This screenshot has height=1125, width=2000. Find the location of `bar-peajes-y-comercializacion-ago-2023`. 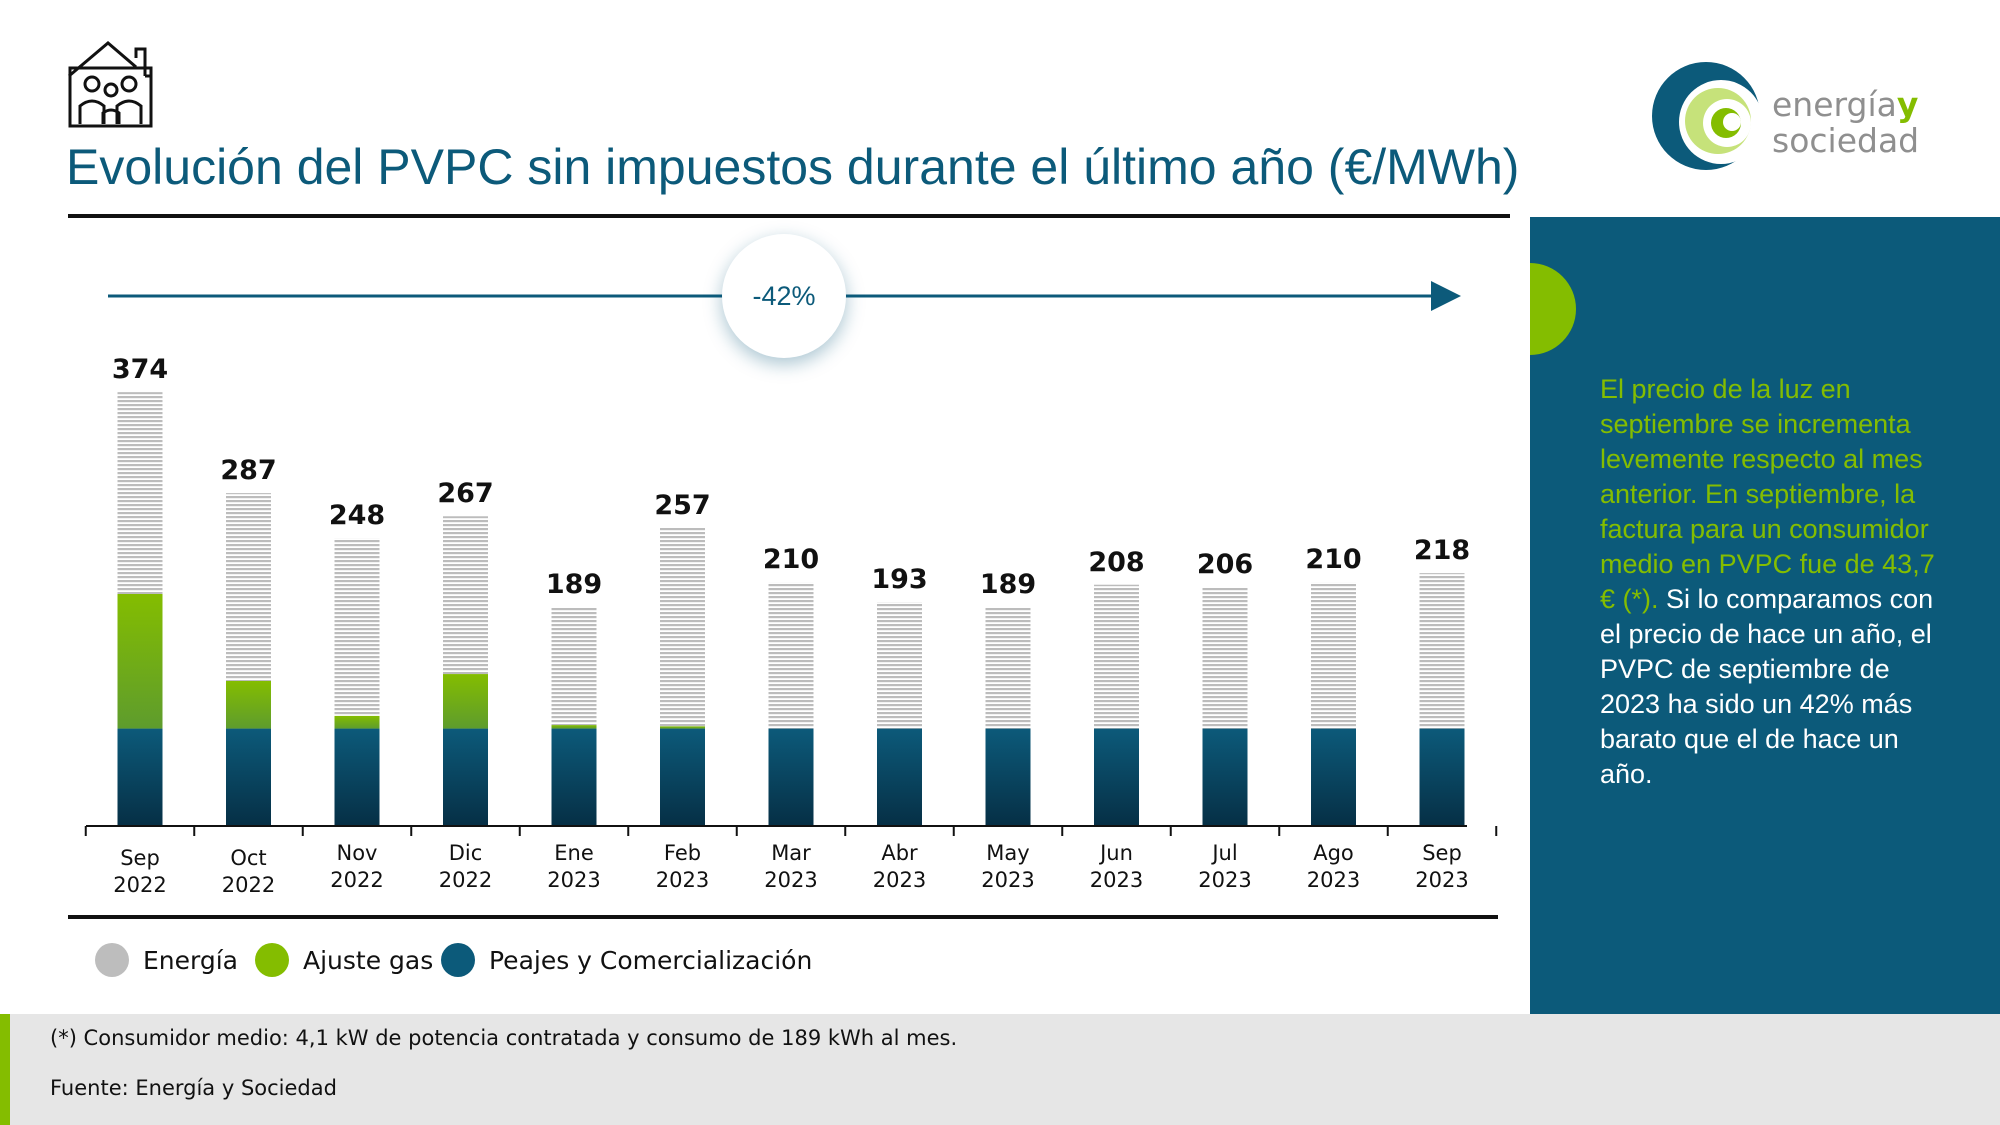

bar-peajes-y-comercializacion-ago-2023 is located at coordinates (1333, 777).